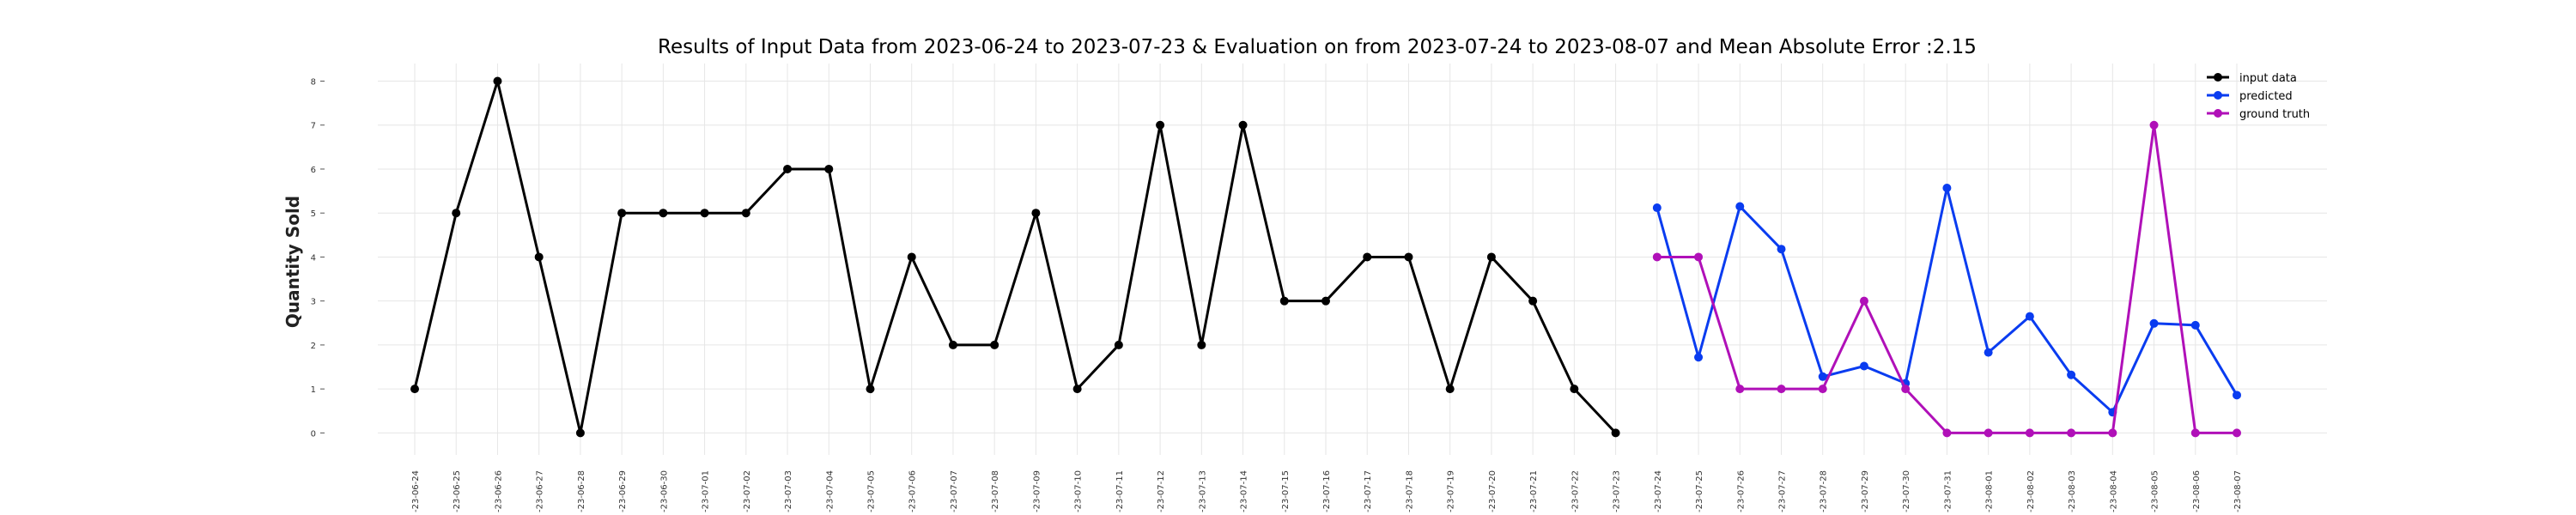  Describe the element at coordinates (313, 302) in the screenshot. I see `y-tick-label: 3` at that location.